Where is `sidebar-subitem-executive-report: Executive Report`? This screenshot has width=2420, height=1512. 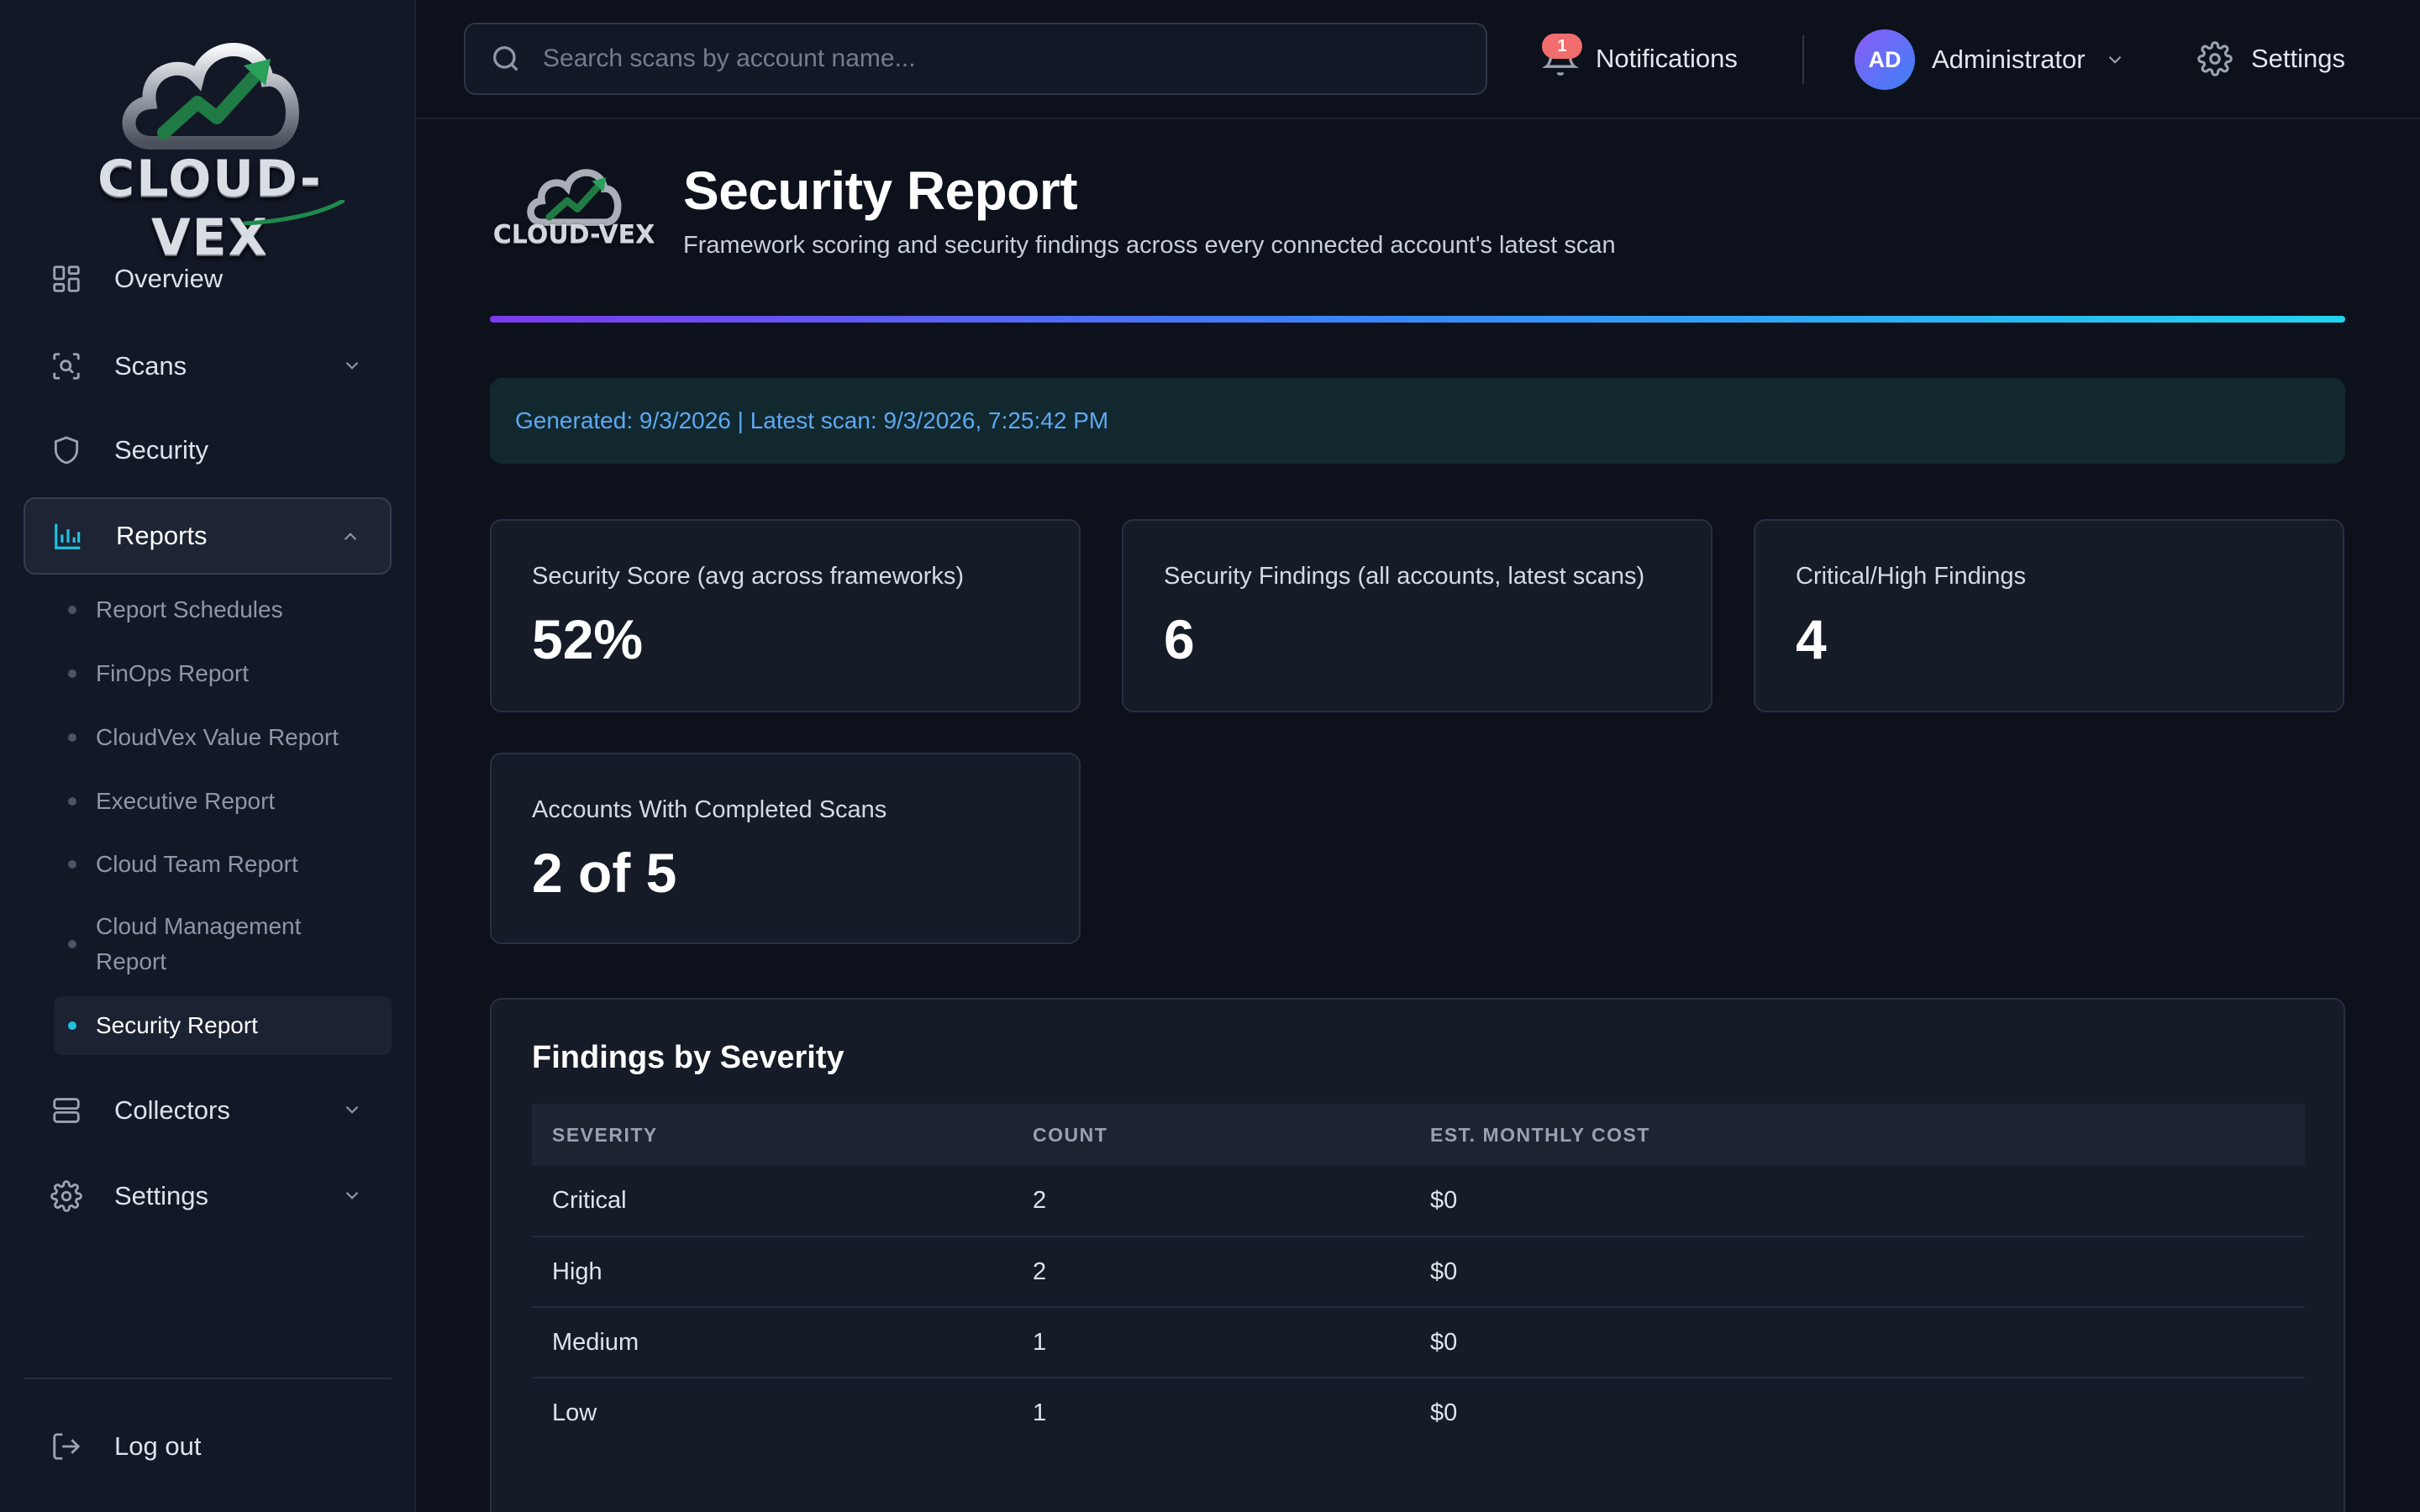 sidebar-subitem-executive-report: Executive Report is located at coordinates (223, 801).